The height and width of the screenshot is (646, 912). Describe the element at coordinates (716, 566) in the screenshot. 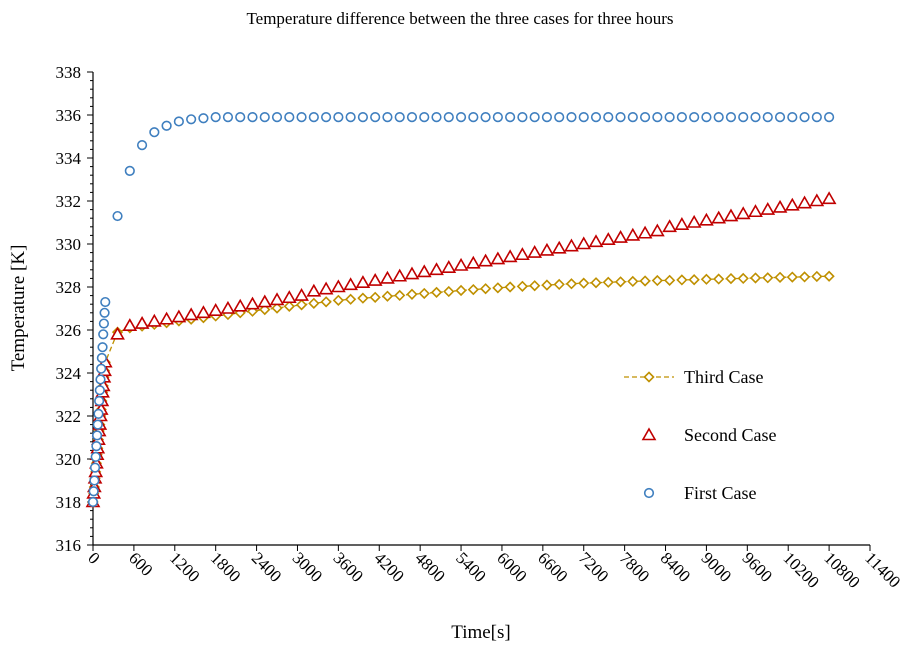

I see `x-tick-label: 9000` at that location.